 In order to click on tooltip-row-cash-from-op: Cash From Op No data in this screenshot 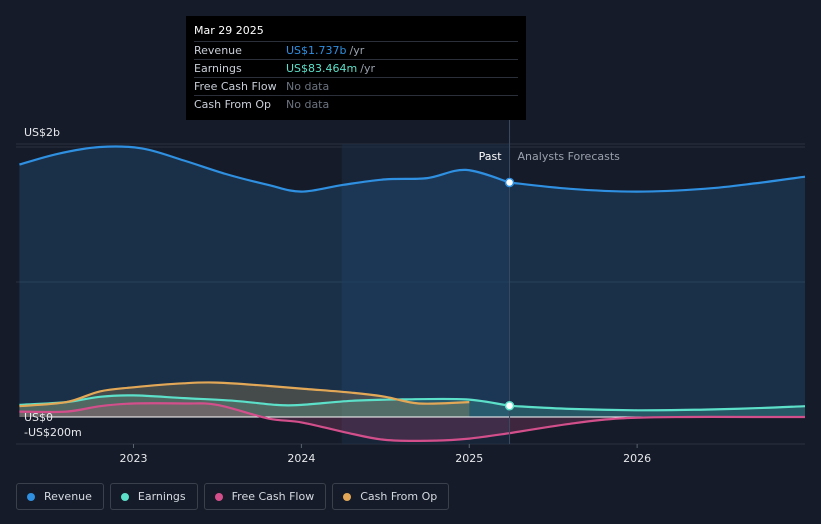, I will do `click(356, 104)`.